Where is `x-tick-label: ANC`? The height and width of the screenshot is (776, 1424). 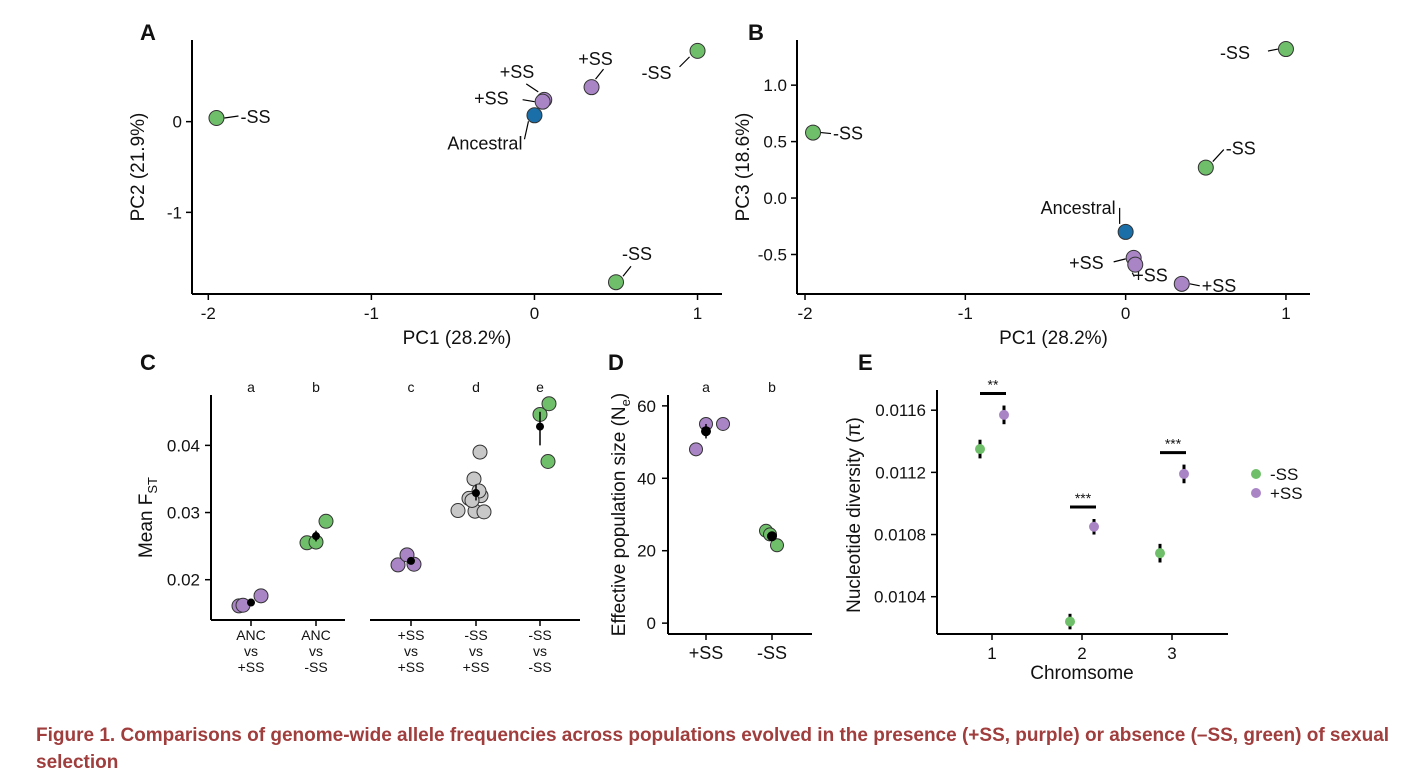
x-tick-label: ANC is located at coordinates (251, 635).